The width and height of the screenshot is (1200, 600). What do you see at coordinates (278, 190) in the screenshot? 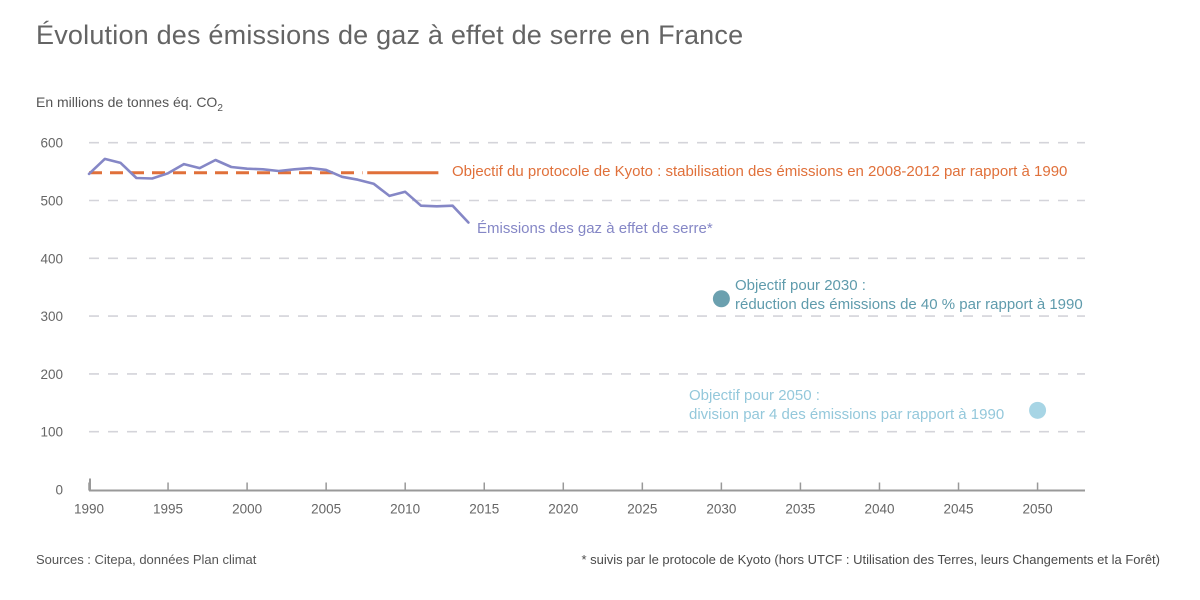
I see `emissions-series-line` at bounding box center [278, 190].